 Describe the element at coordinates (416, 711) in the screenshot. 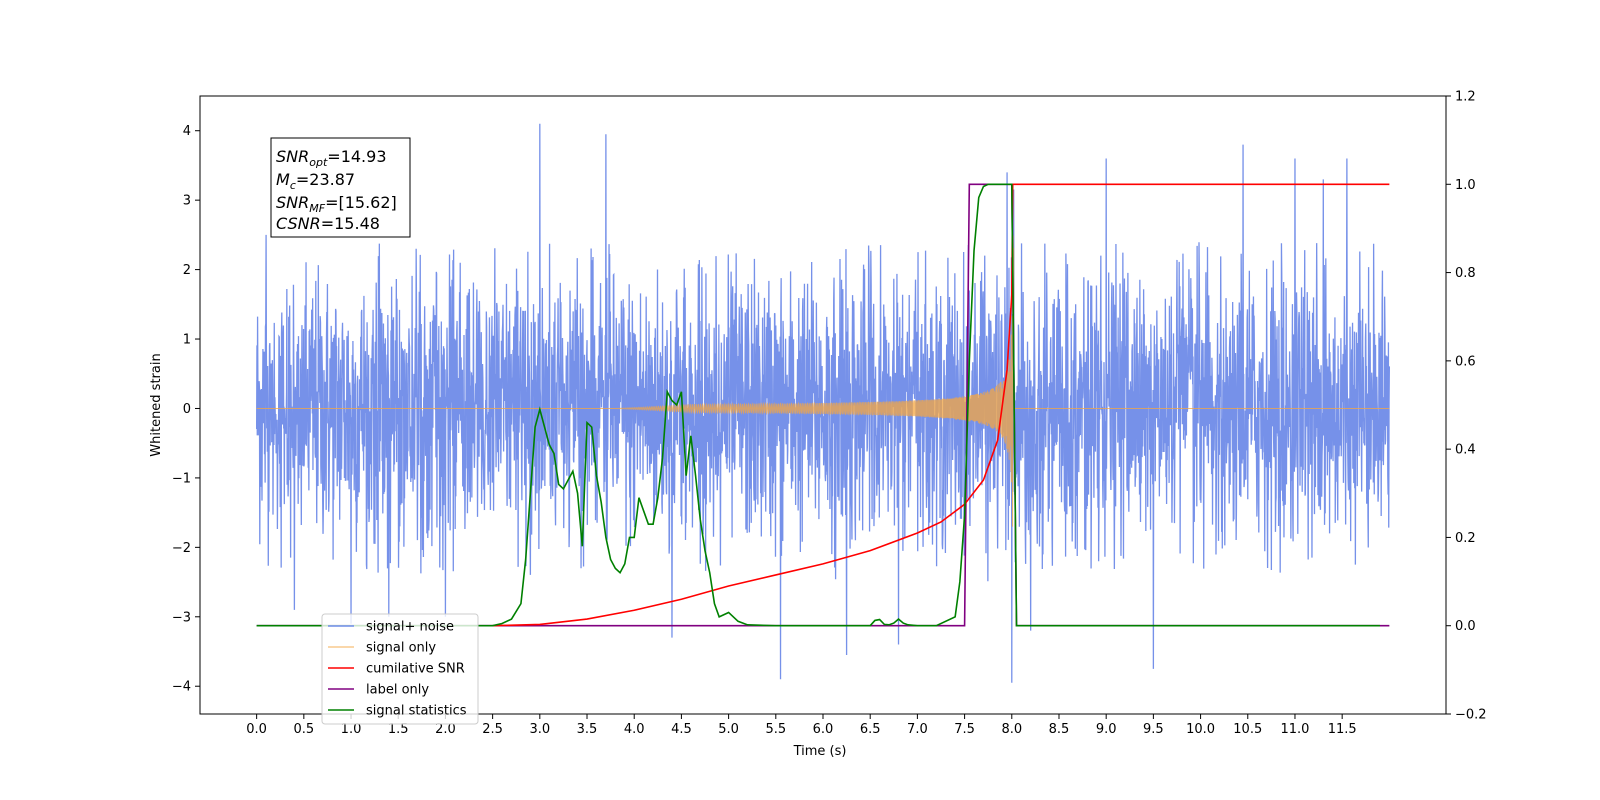

I see `legend-label: signal statistics` at that location.